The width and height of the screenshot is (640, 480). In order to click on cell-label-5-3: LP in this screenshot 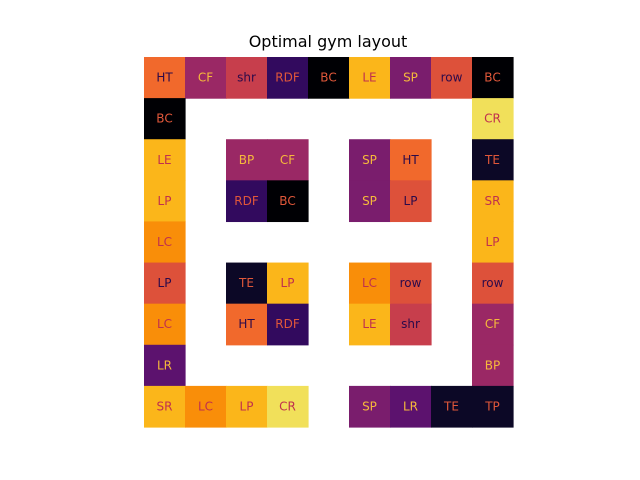, I will do `click(288, 283)`.